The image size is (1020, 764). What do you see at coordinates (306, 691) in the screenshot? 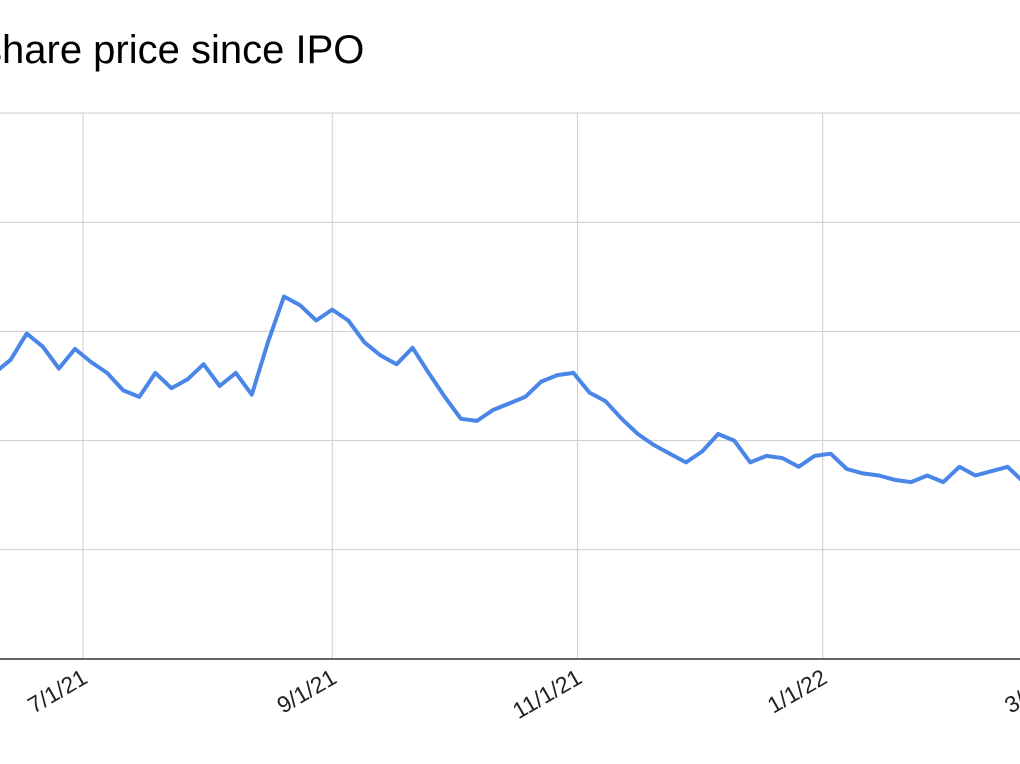
I see `x-tick-label: 9/1/21` at bounding box center [306, 691].